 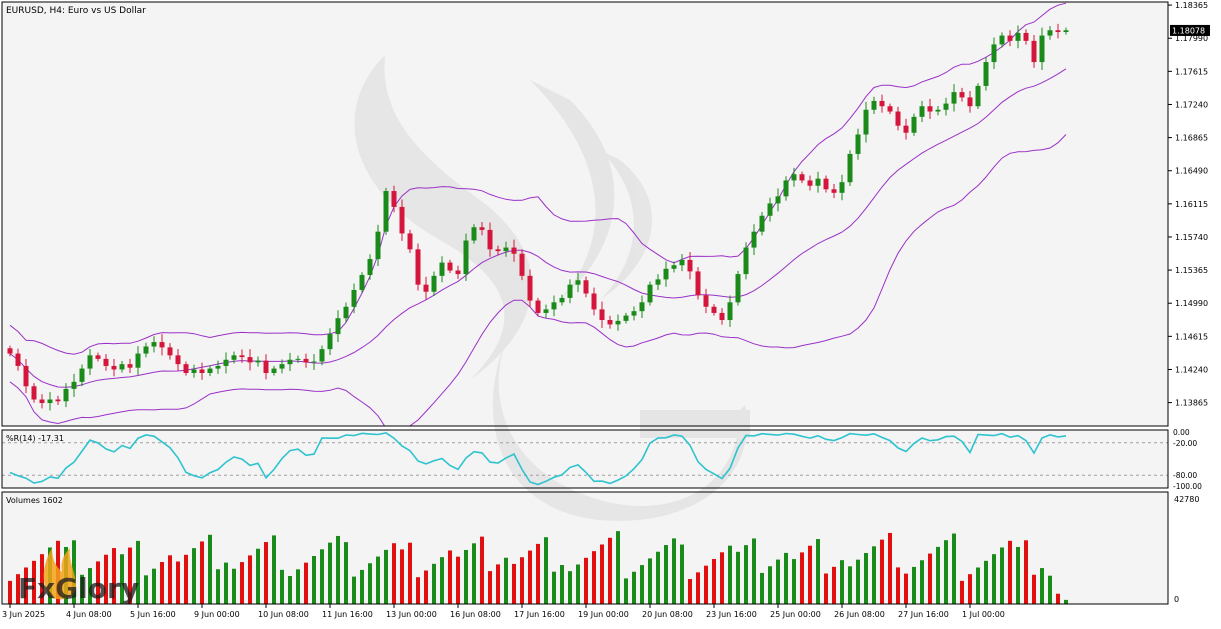 What do you see at coordinates (1191, 171) in the screenshot?
I see `price-tick-label: 1.16490` at bounding box center [1191, 171].